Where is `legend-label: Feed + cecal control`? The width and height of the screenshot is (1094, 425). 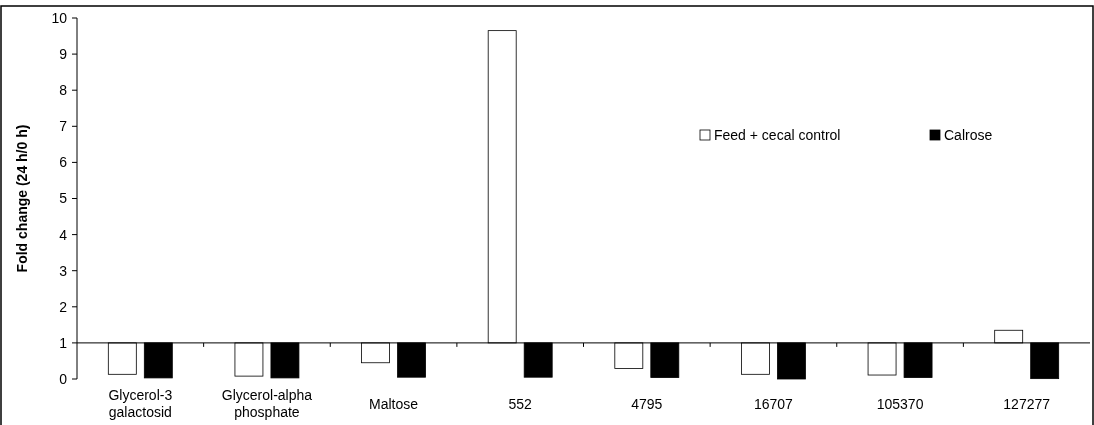 legend-label: Feed + cecal control is located at coordinates (777, 134).